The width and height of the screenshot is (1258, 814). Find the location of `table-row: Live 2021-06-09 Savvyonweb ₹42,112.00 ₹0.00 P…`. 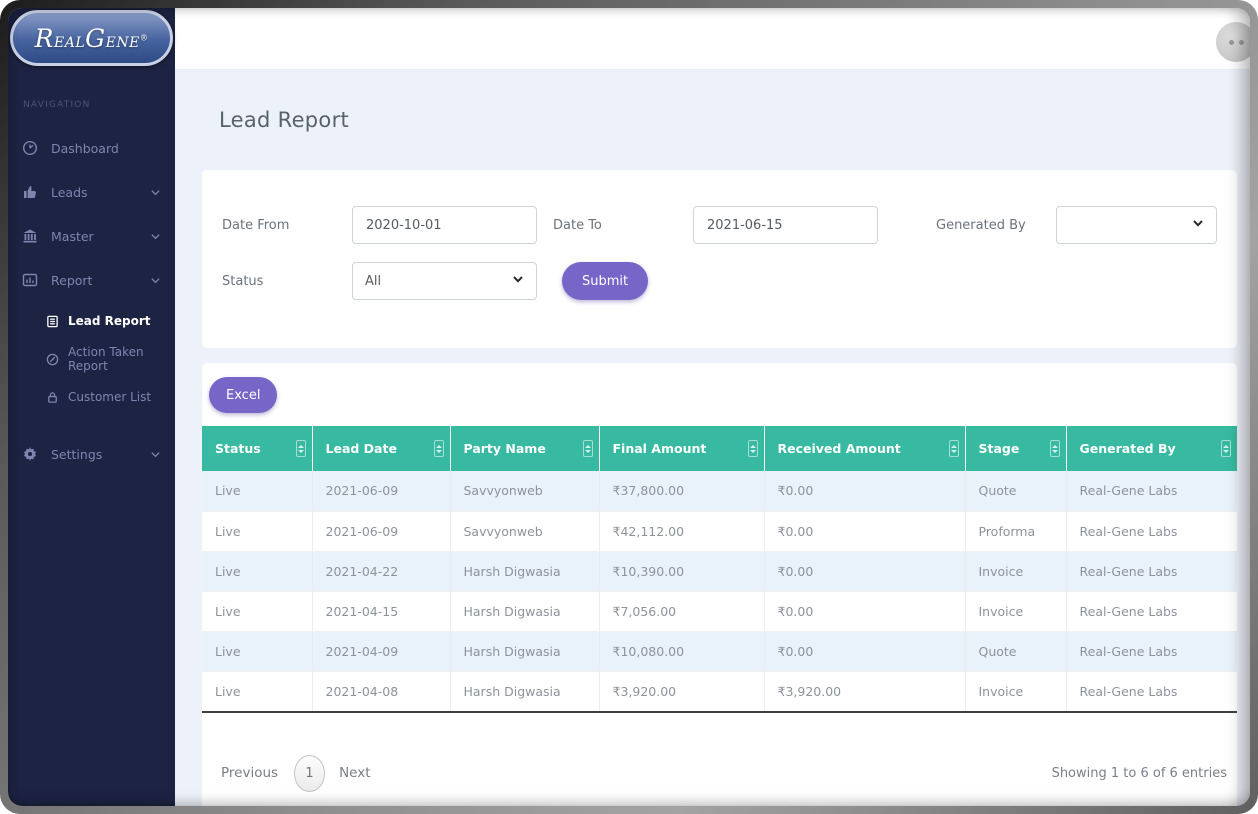

table-row: Live 2021-06-09 Savvyonweb ₹42,112.00 ₹0.00 P… is located at coordinates (719, 531).